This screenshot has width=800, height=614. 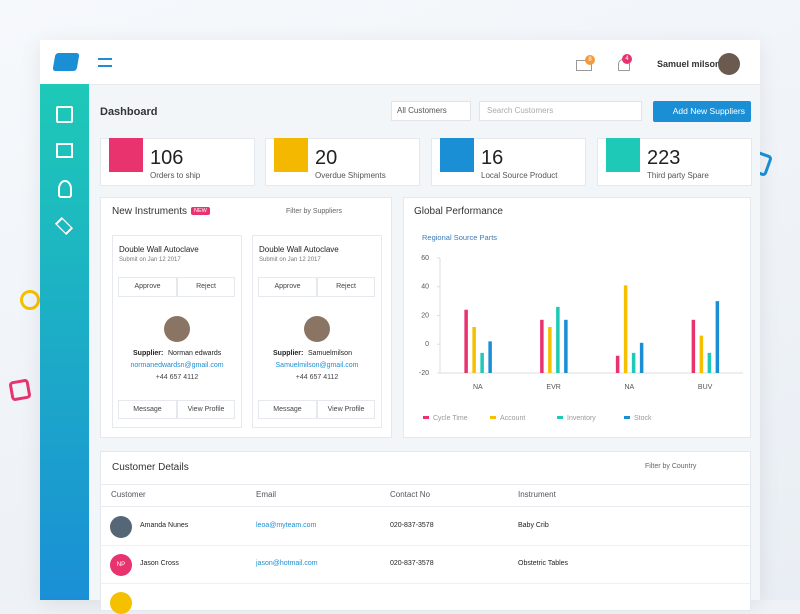 I want to click on panel-title: Global Performance, so click(x=458, y=211).